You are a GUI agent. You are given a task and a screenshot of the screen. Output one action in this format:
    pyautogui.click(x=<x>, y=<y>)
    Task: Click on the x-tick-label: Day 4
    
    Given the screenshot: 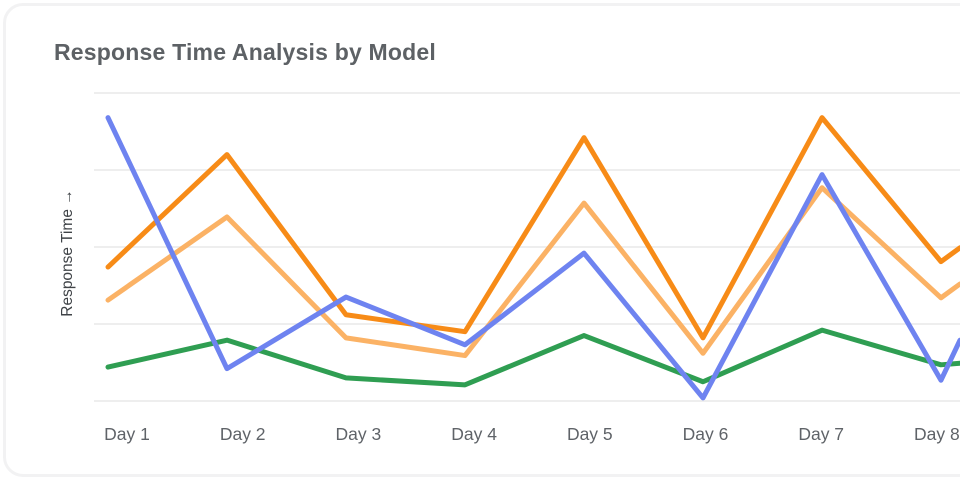 What is the action you would take?
    pyautogui.click(x=474, y=434)
    